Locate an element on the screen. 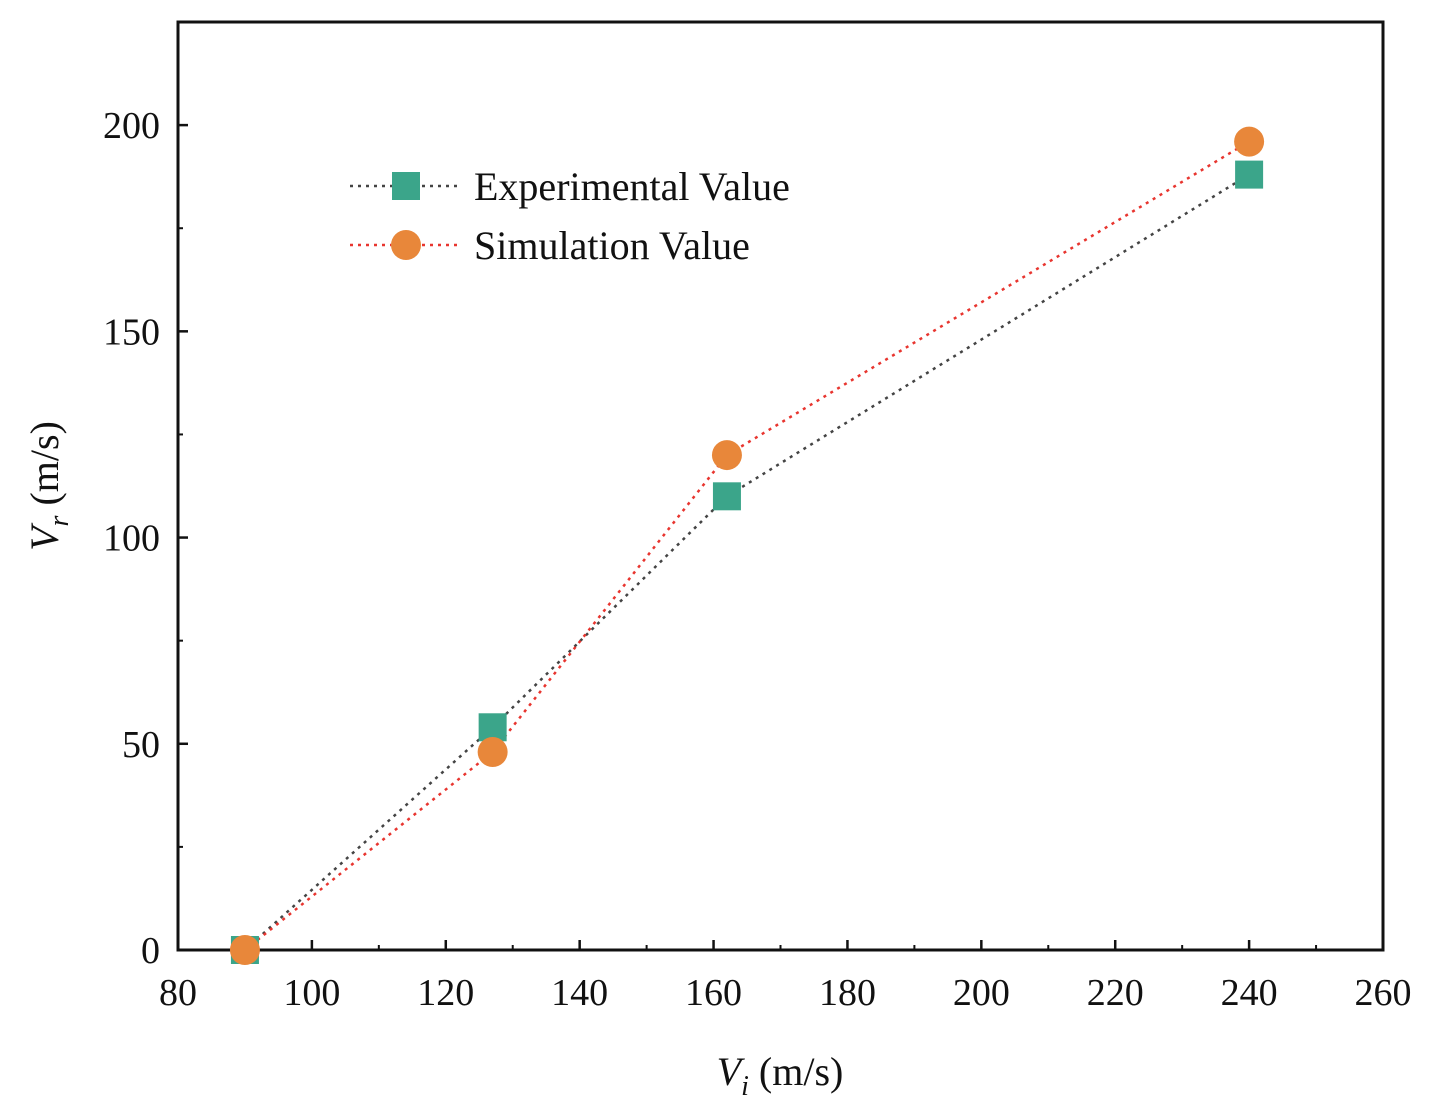  y-tick-label: 0 is located at coordinates (150, 951).